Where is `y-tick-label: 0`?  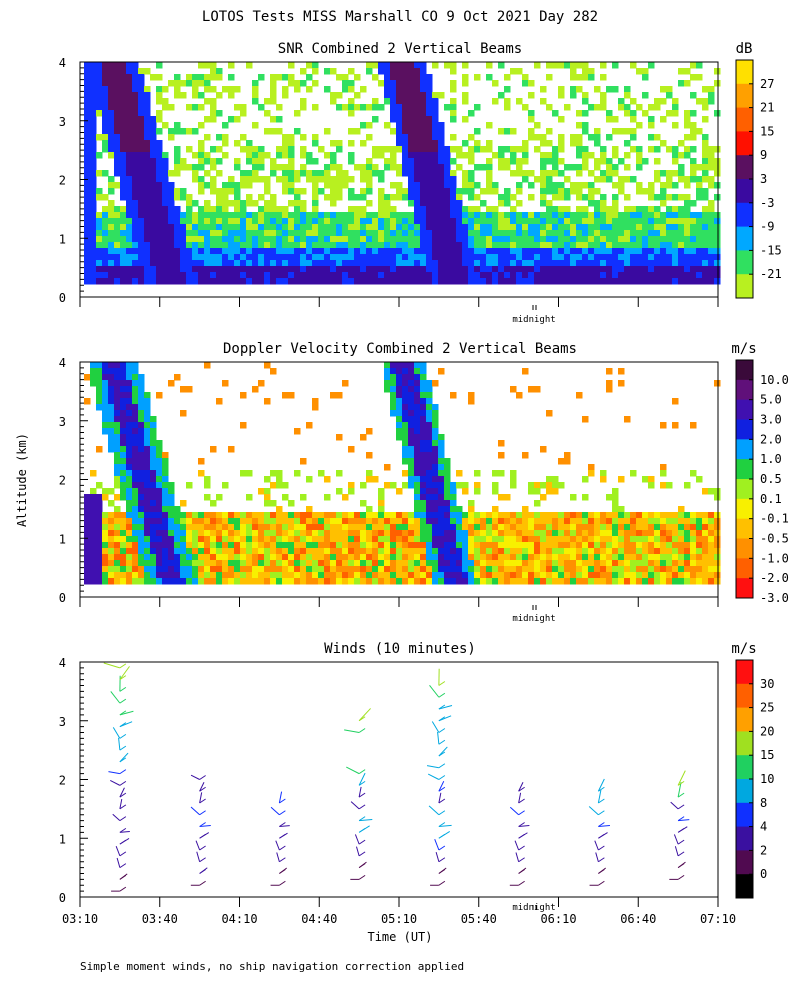 y-tick-label: 0 is located at coordinates (62, 598).